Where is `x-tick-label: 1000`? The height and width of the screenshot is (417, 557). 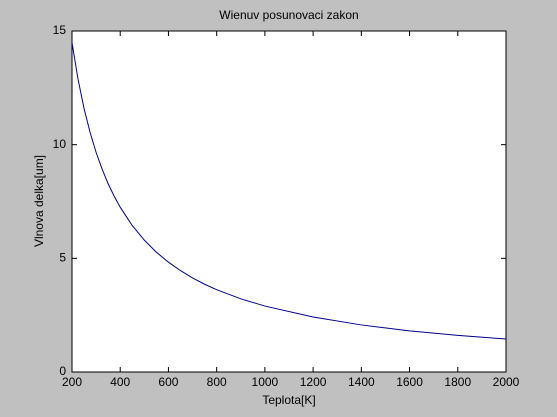 x-tick-label: 1000 is located at coordinates (265, 382).